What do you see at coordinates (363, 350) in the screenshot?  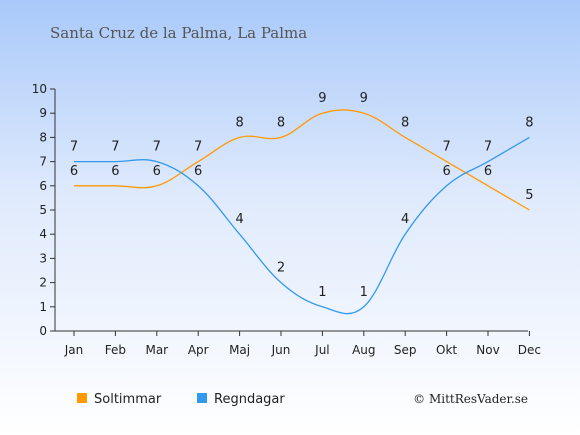 I see `x-tick-label: Aug` at bounding box center [363, 350].